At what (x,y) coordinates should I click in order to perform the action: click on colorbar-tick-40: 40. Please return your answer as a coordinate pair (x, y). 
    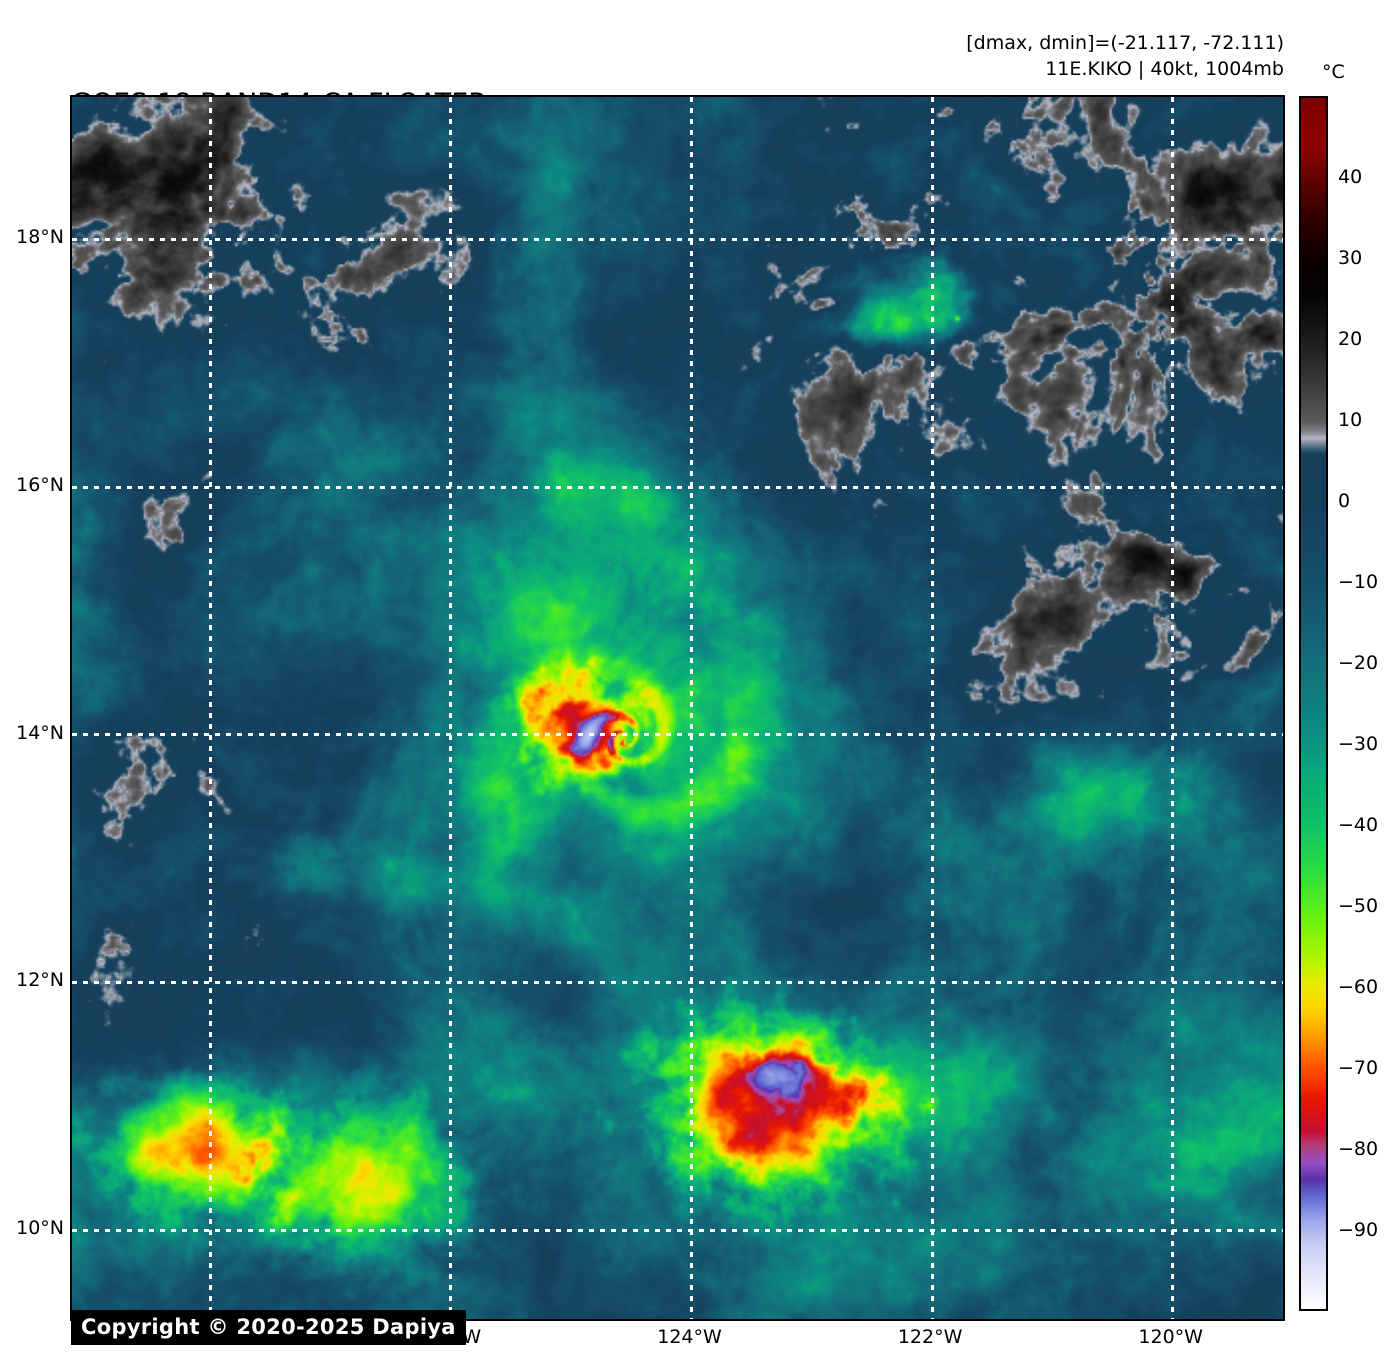
    Looking at the image, I should click on (1350, 177).